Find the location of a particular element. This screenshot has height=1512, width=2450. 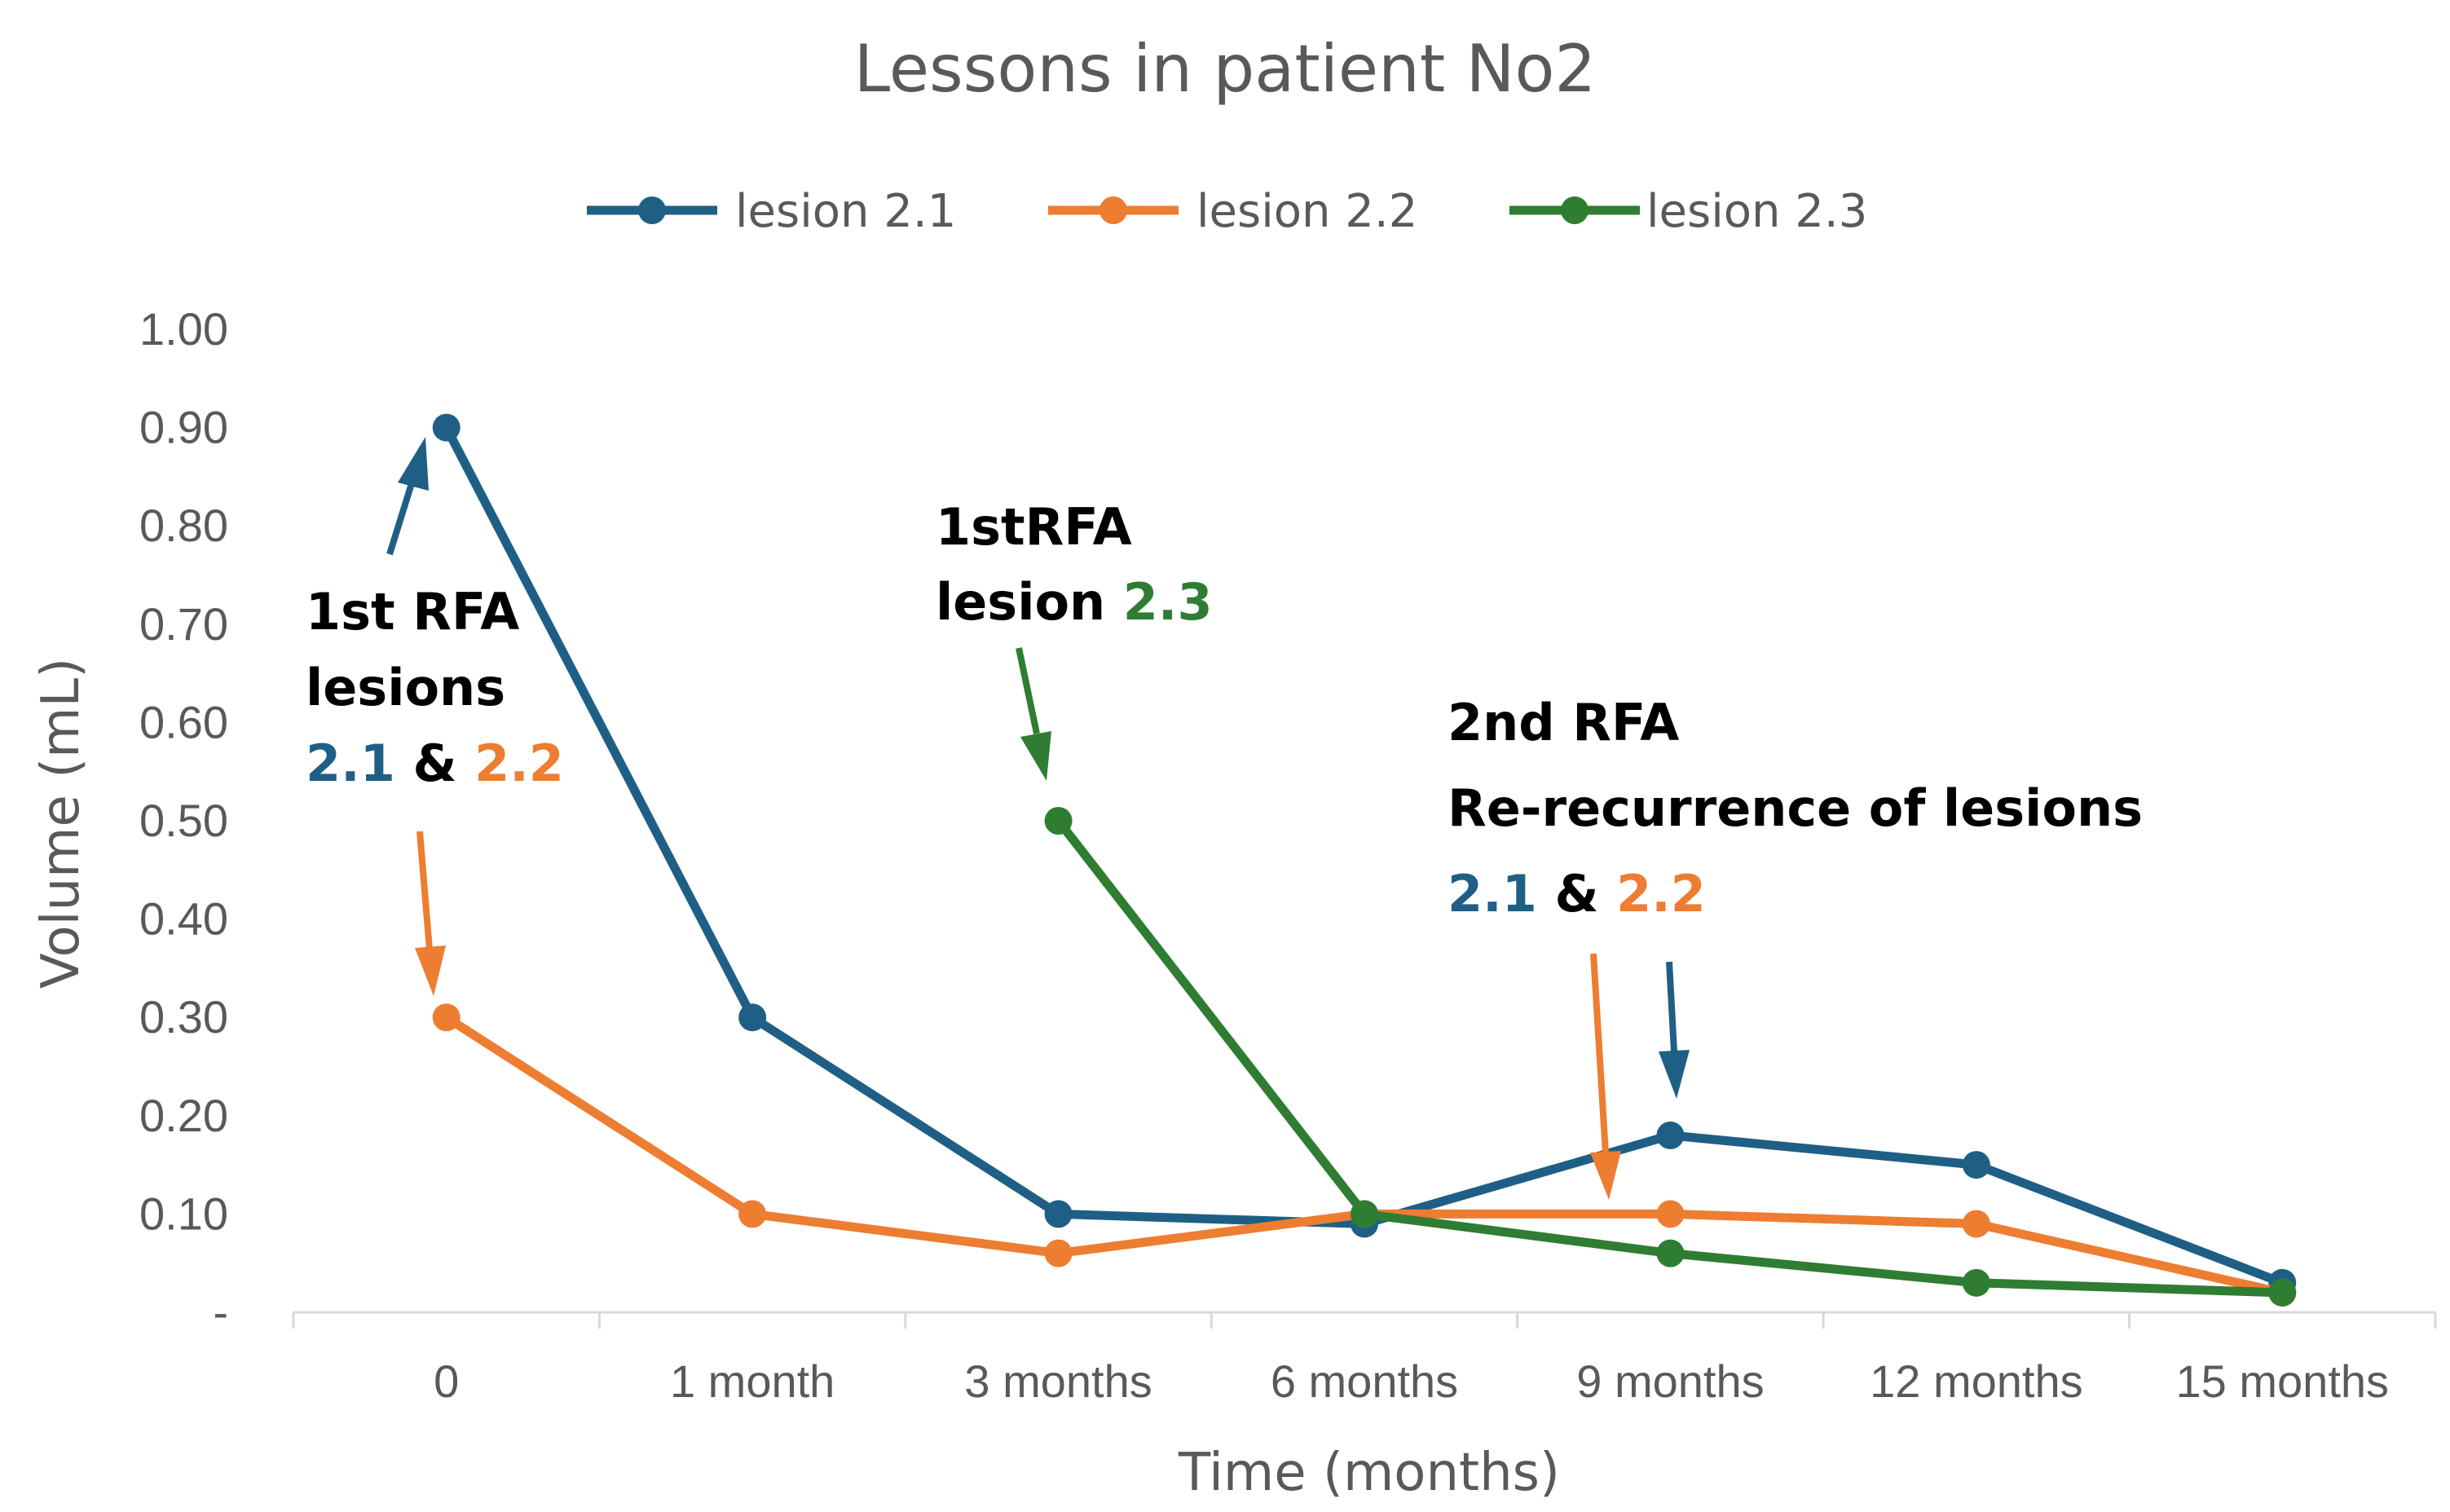

annotation-second-rfa-line1: 2nd RFA is located at coordinates (1563, 722).